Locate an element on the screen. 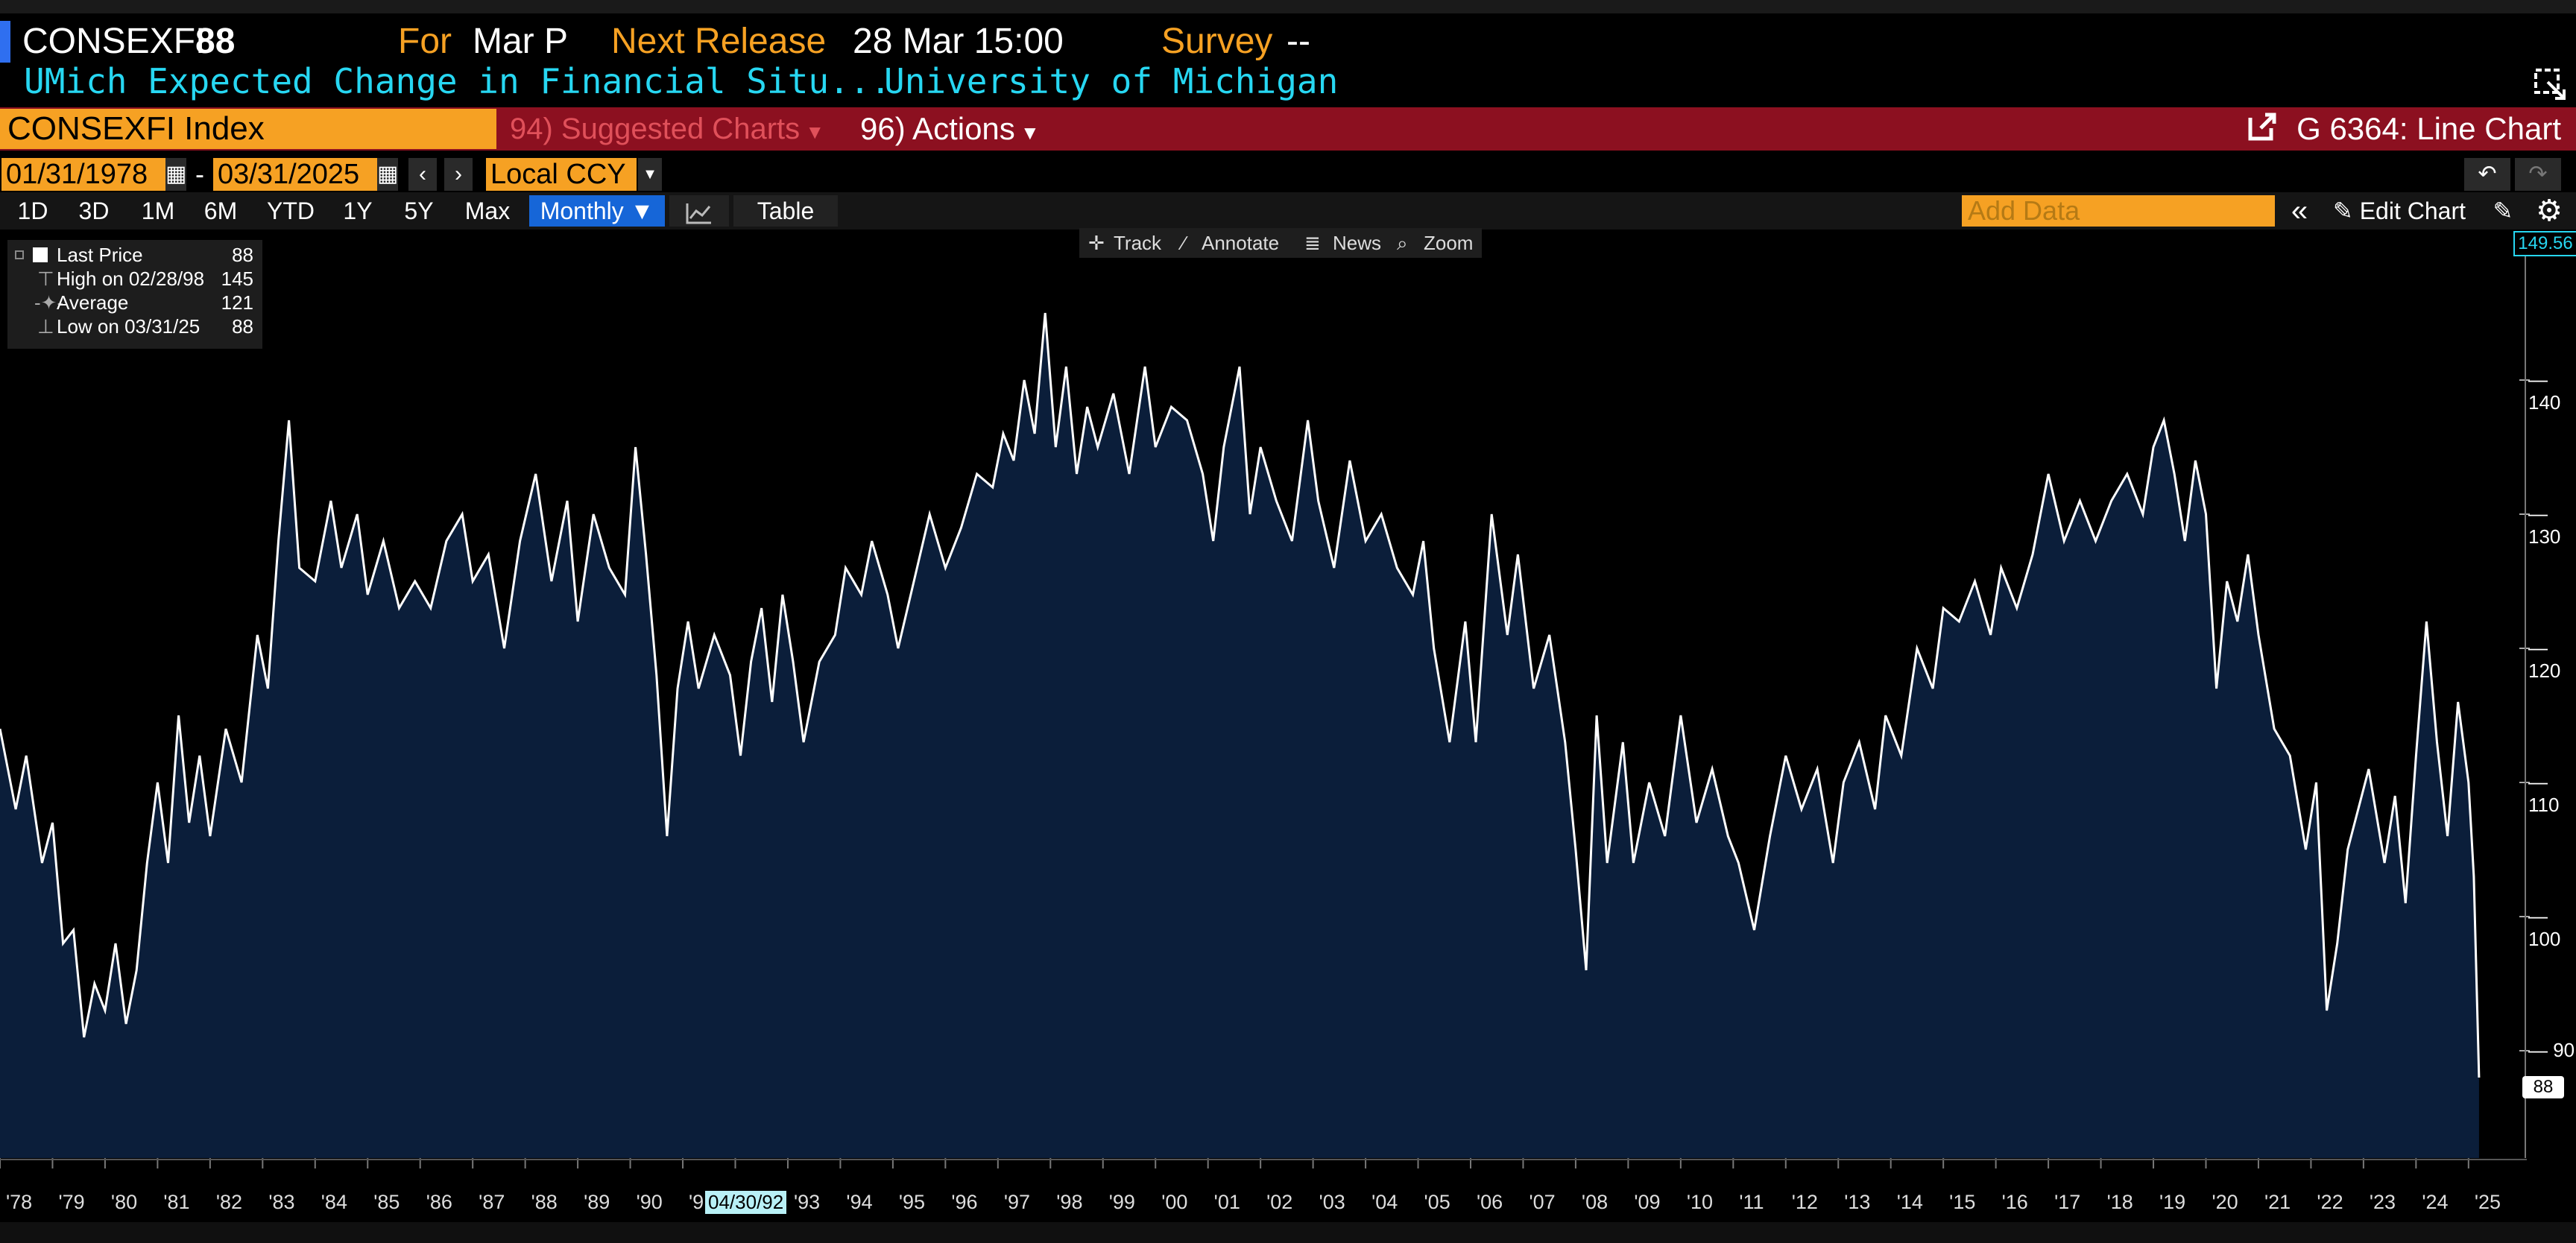 This screenshot has width=2576, height=1243. zoom-button: Zoom is located at coordinates (1449, 243).